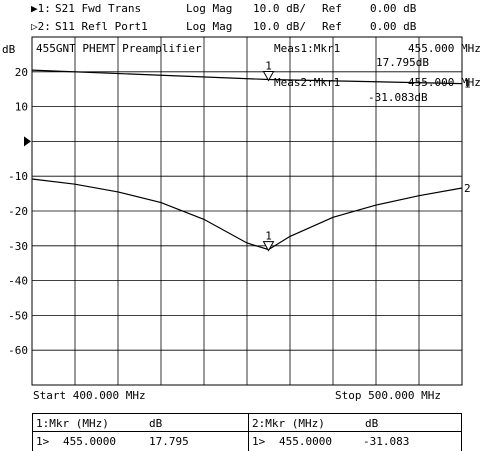 The height and width of the screenshot is (451, 480). I want to click on table-col2-unit: dB, so click(372, 423).